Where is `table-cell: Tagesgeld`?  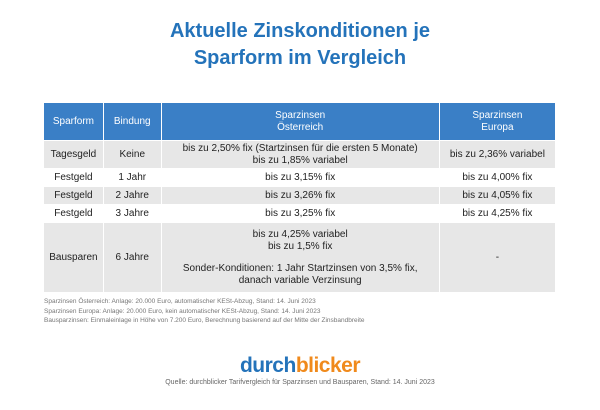 table-cell: Tagesgeld is located at coordinates (74, 154).